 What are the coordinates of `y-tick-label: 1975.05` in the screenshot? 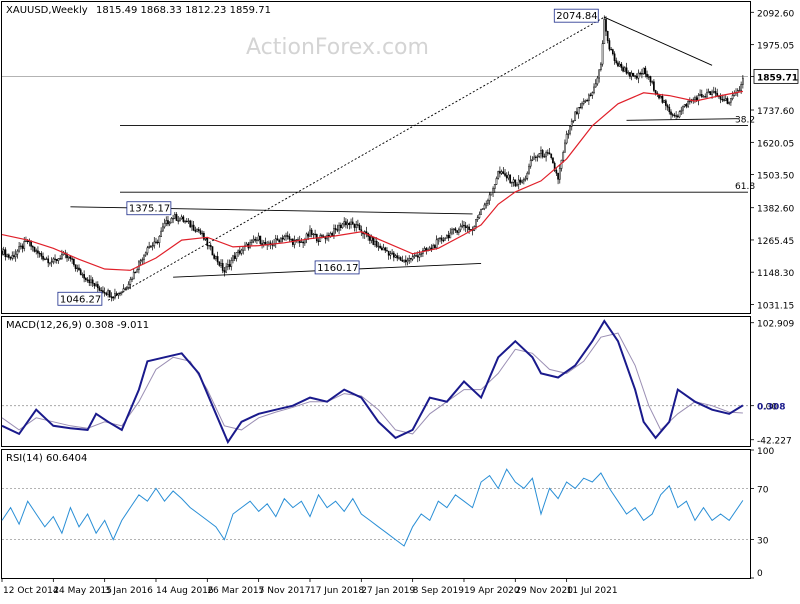 It's located at (775, 47).